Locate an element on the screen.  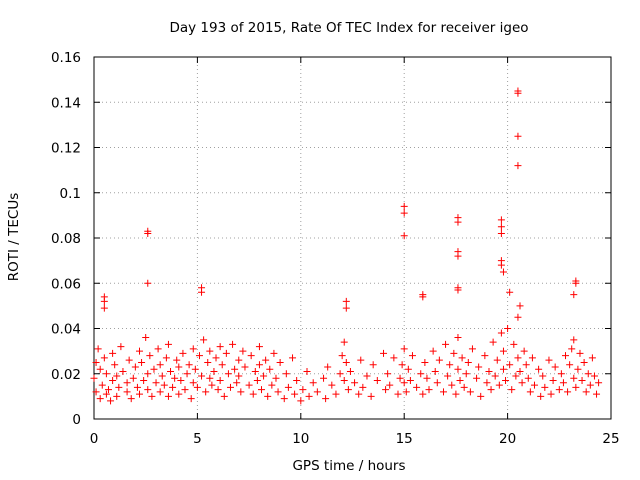
y-axis-label: ROTI / TECUs is located at coordinates (14, 237).